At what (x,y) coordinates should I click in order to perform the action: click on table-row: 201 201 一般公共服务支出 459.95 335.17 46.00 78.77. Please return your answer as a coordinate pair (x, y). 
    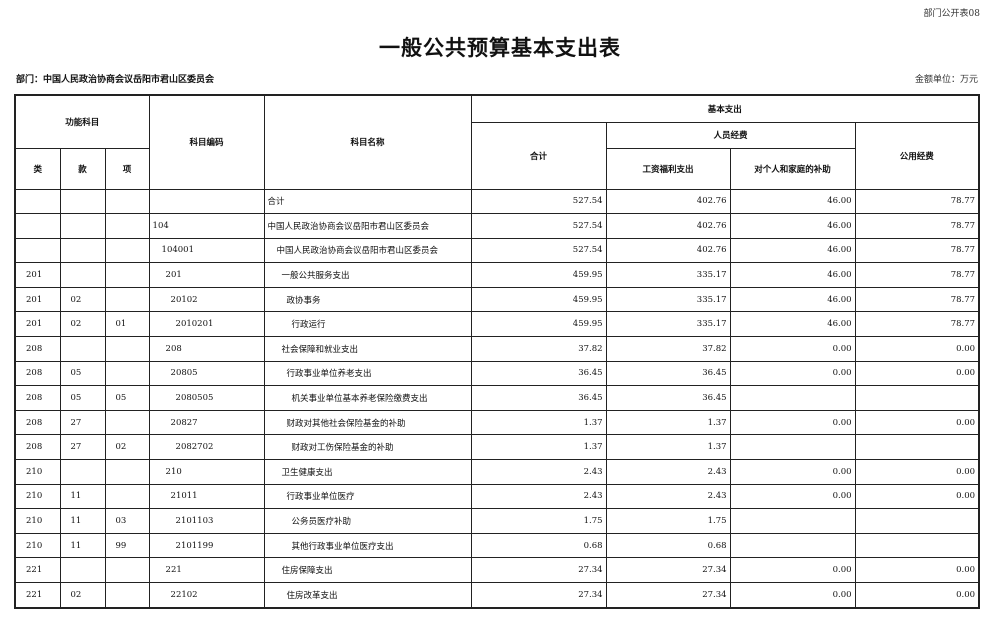
    Looking at the image, I should click on (497, 275).